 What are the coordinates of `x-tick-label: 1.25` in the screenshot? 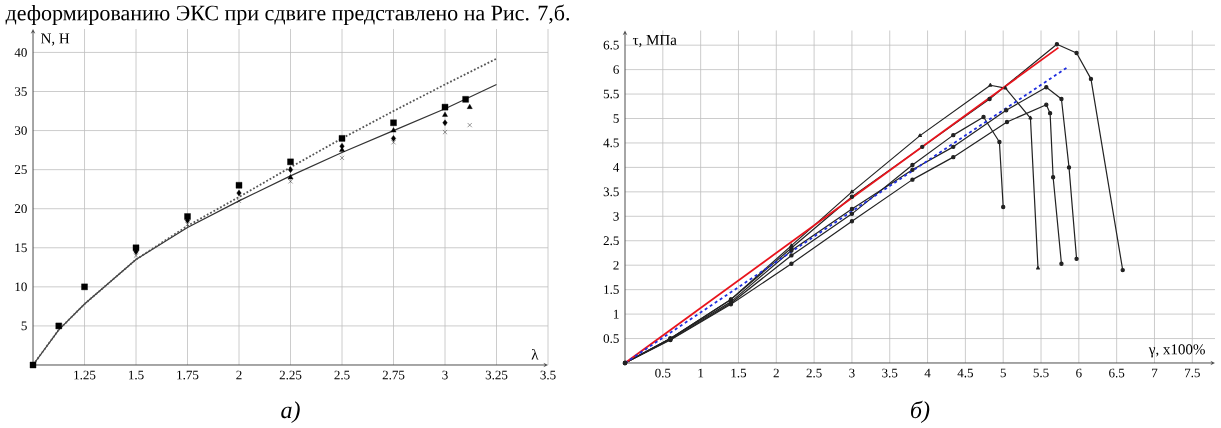 It's located at (85, 375).